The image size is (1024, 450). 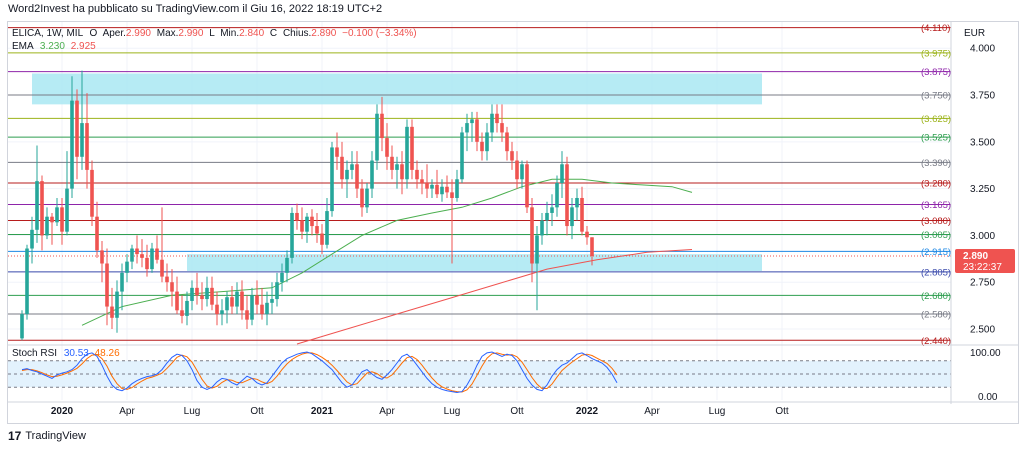 What do you see at coordinates (936, 53) in the screenshot?
I see `level-label: (3.975)` at bounding box center [936, 53].